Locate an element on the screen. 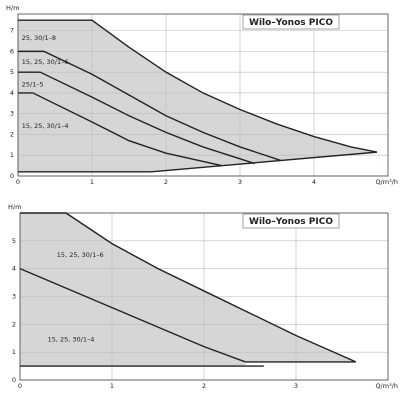 The width and height of the screenshot is (400, 400). curve-label: 25/1–5 is located at coordinates (33, 85).